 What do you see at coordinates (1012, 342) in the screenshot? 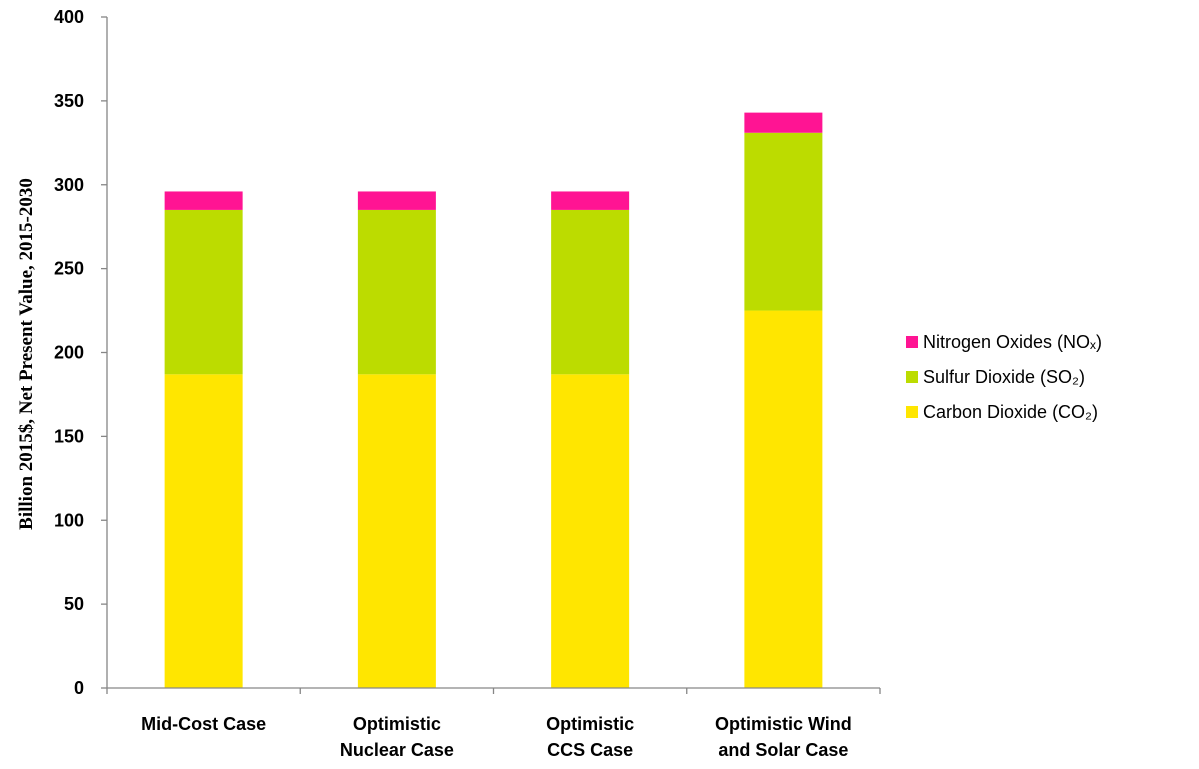
I see `legend-label: Nitrogen Oxides (NOₓ)` at bounding box center [1012, 342].